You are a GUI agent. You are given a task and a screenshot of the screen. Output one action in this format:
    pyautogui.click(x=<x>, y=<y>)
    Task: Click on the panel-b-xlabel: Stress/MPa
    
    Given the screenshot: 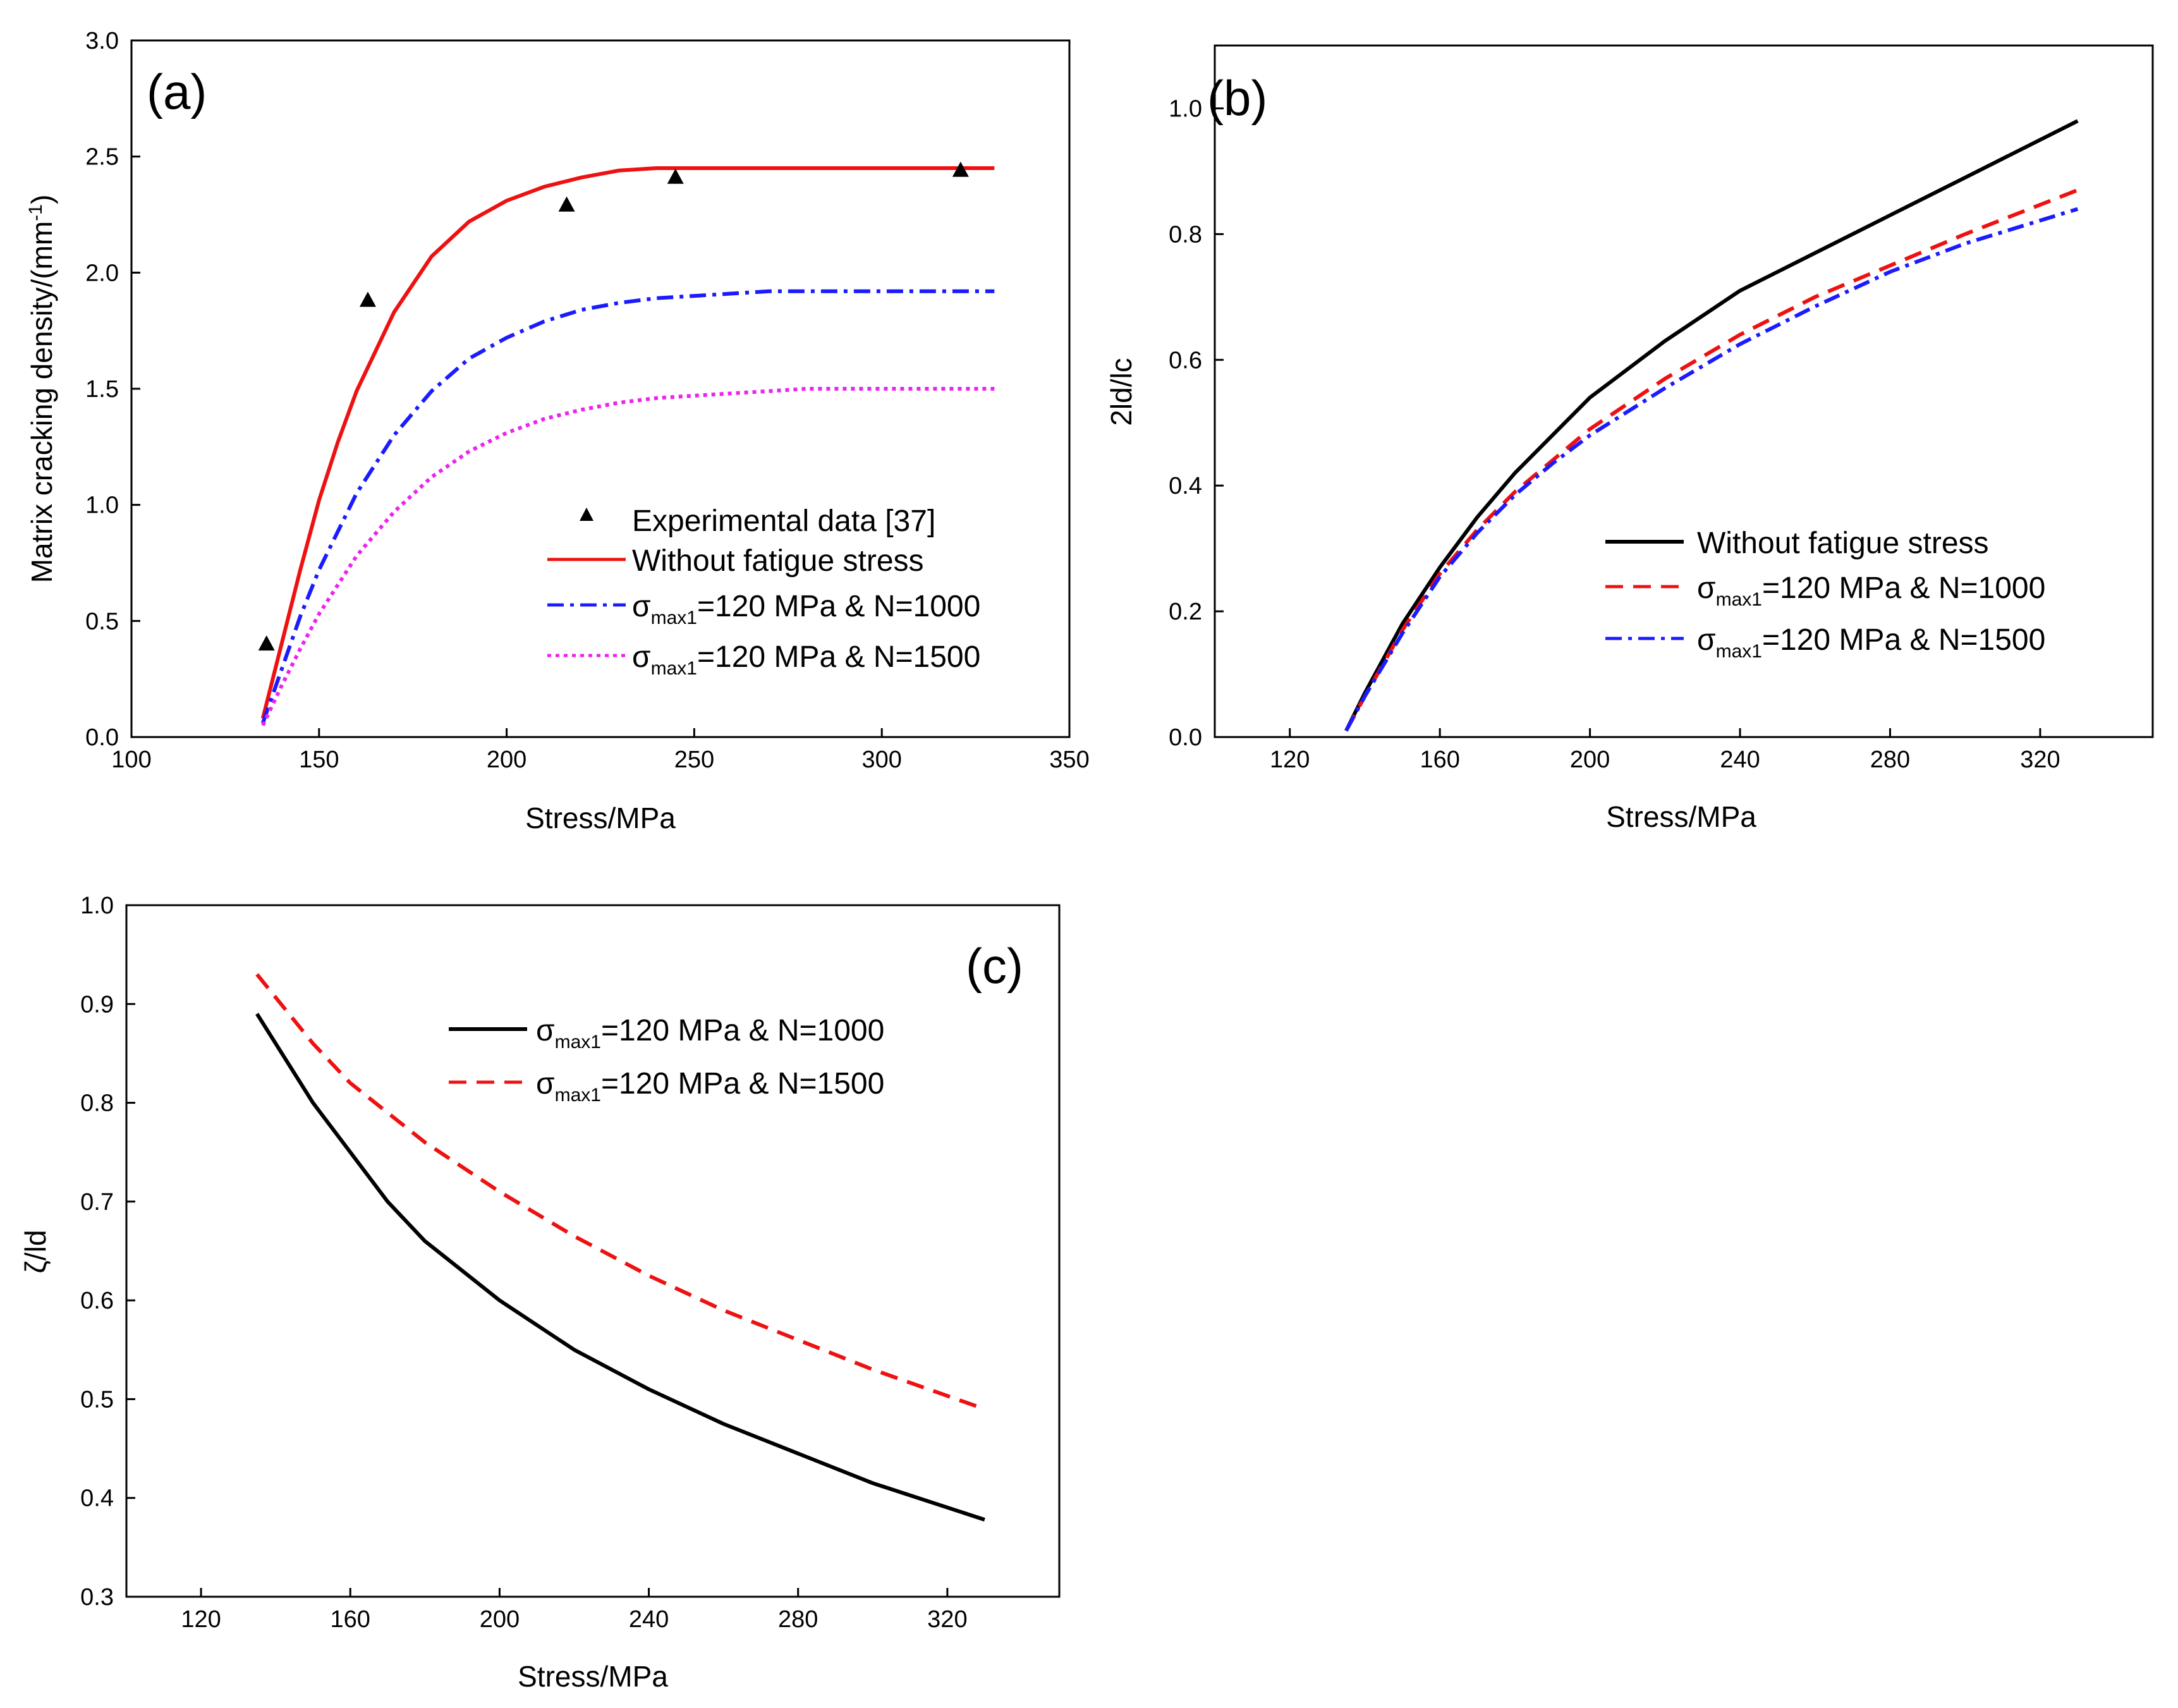 What is the action you would take?
    pyautogui.click(x=1681, y=816)
    